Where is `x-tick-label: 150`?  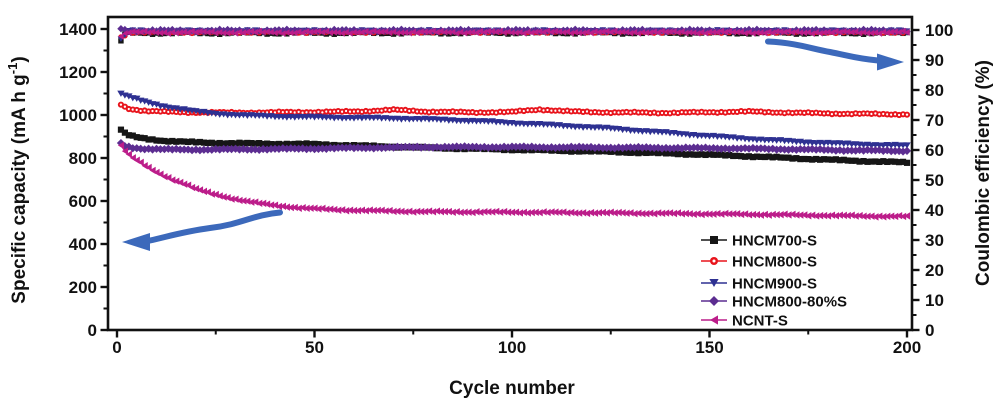 x-tick-label: 150 is located at coordinates (709, 347).